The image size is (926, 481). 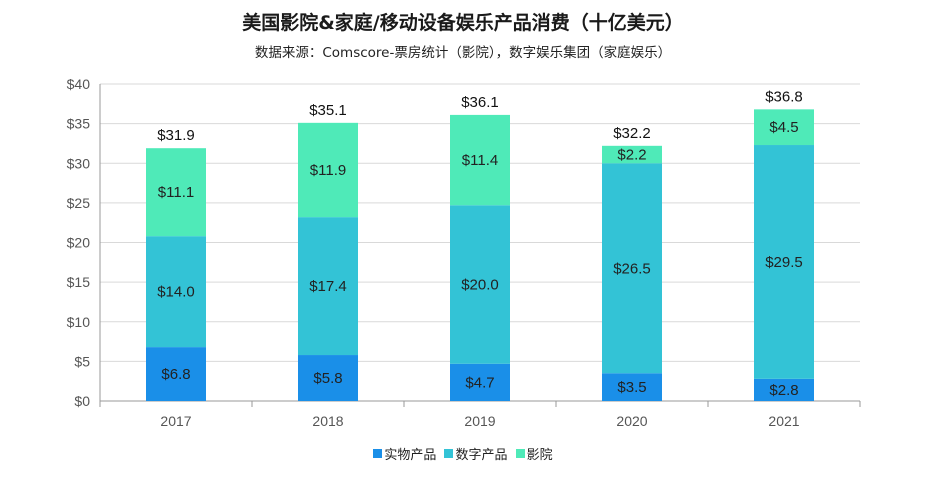 I want to click on total-label-2017: $31.9, so click(x=176, y=135).